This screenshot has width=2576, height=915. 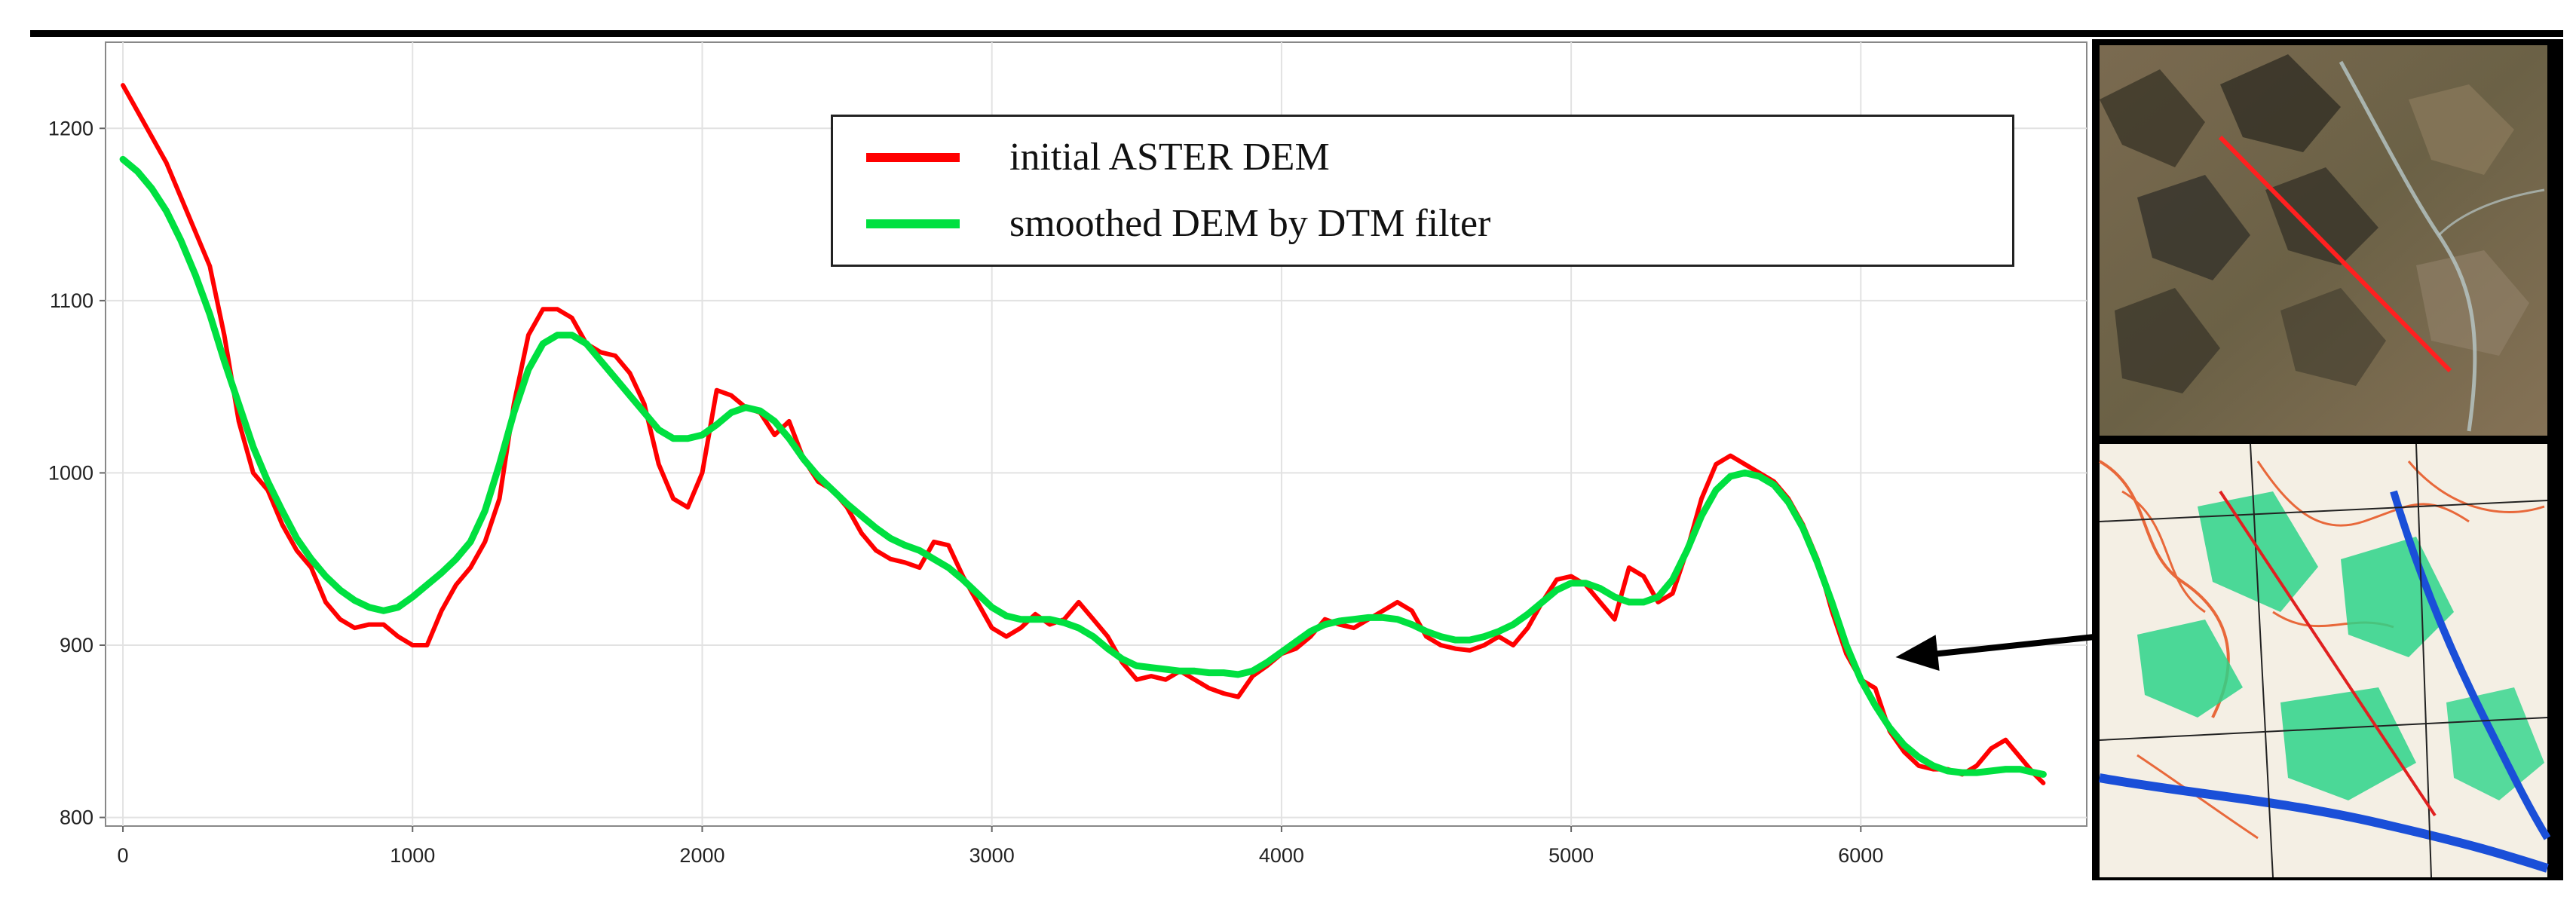 What do you see at coordinates (2328, 653) in the screenshot?
I see `profile-line-map` at bounding box center [2328, 653].